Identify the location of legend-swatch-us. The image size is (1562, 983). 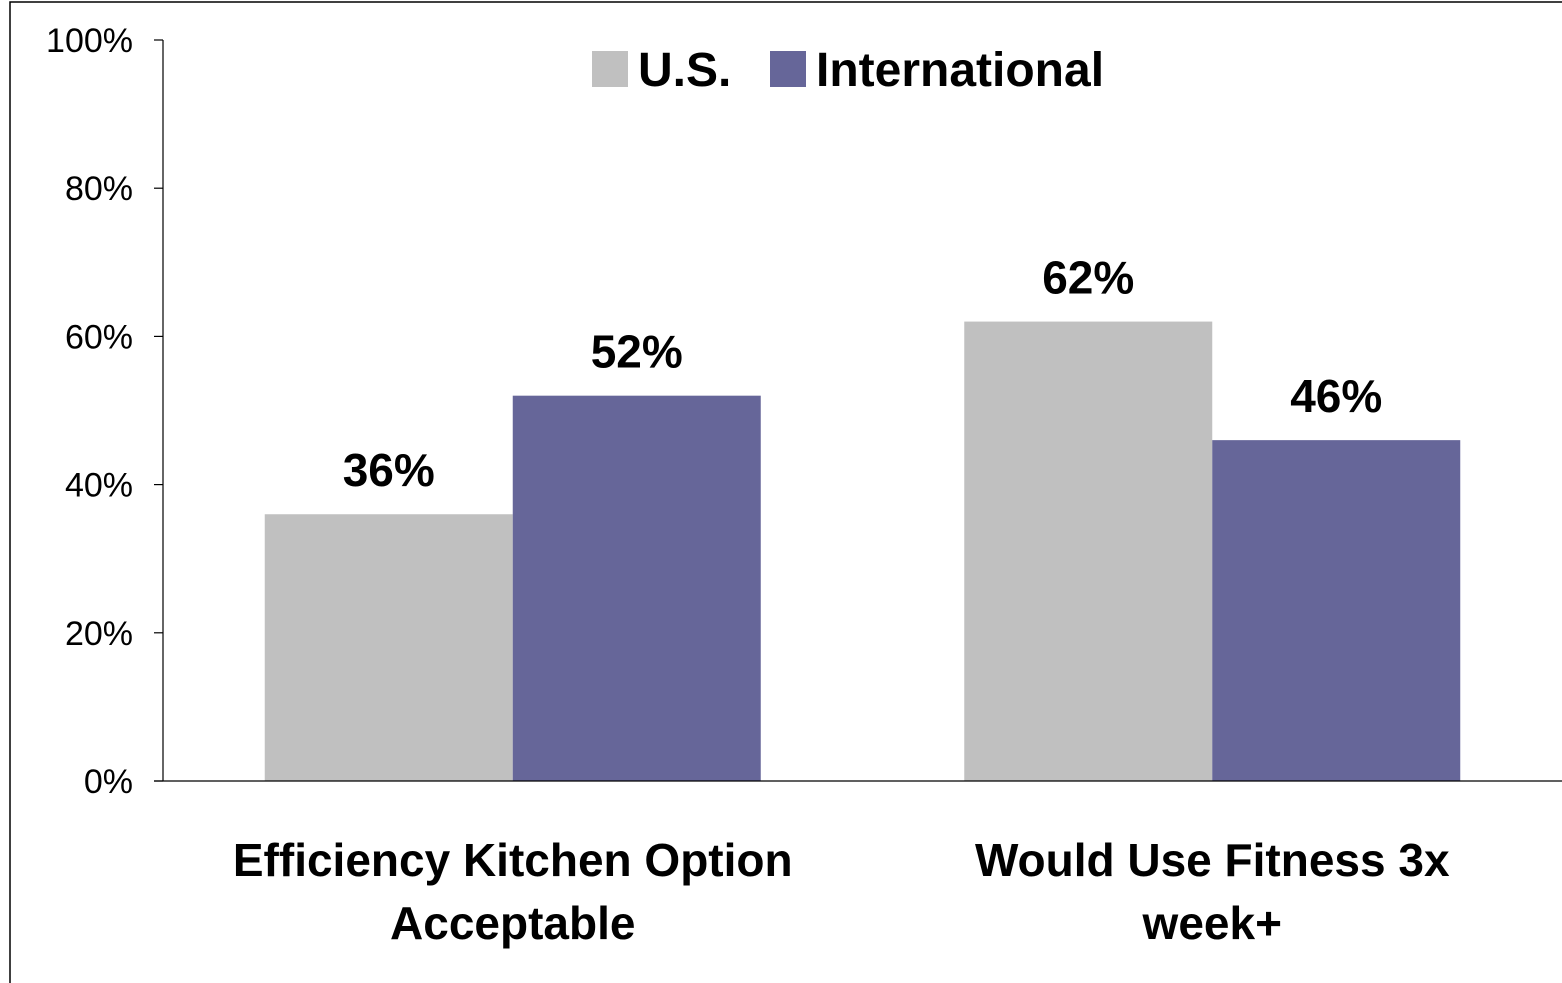
(610, 69).